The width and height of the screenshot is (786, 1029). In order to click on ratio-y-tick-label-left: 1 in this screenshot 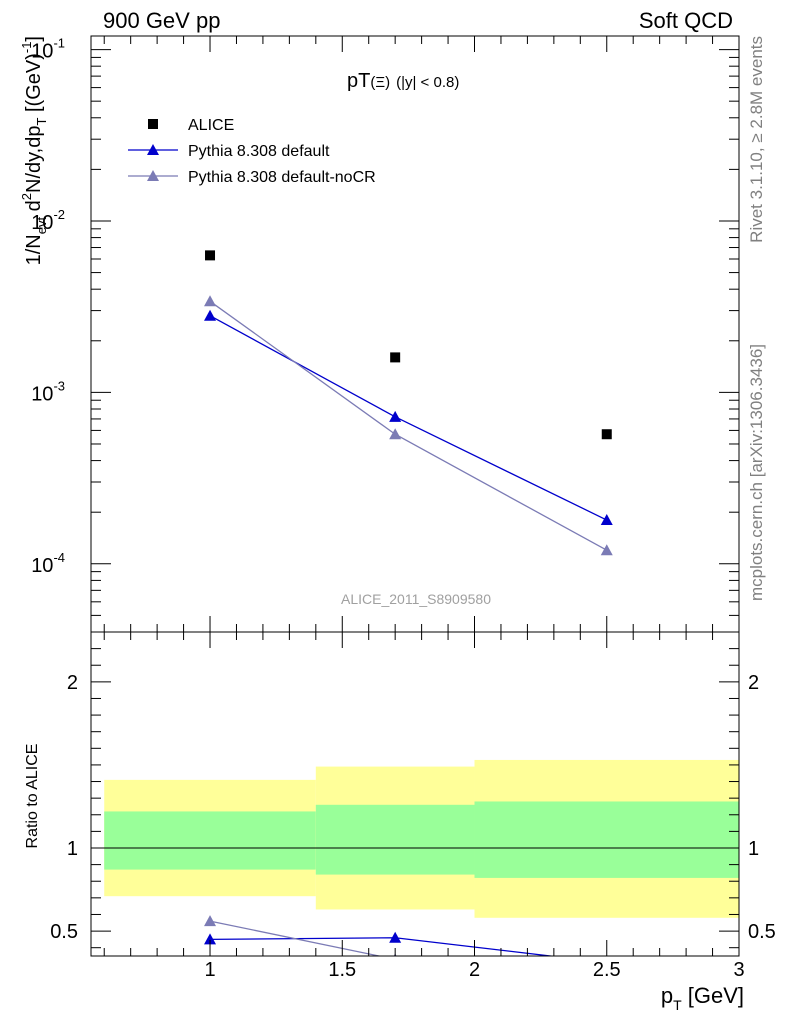, I will do `click(72, 849)`.